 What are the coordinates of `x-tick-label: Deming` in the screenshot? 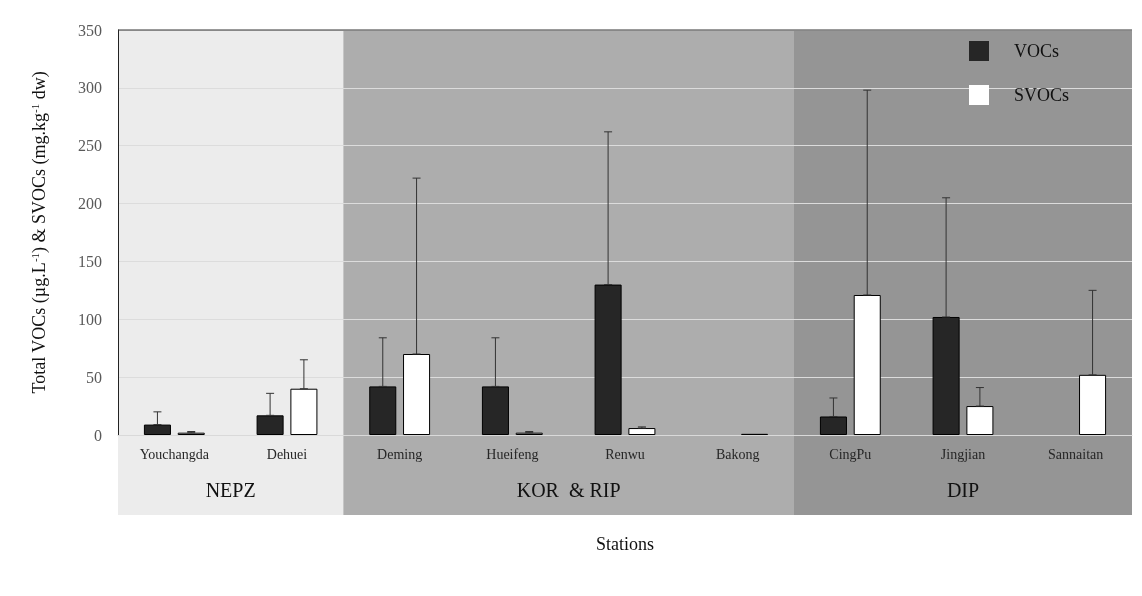 It's located at (400, 454).